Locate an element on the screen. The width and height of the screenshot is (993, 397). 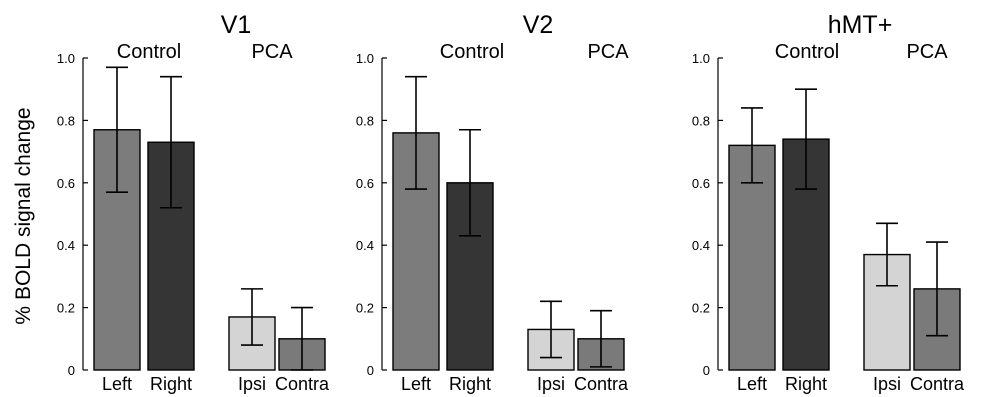
panel-title: V1 is located at coordinates (236, 25).